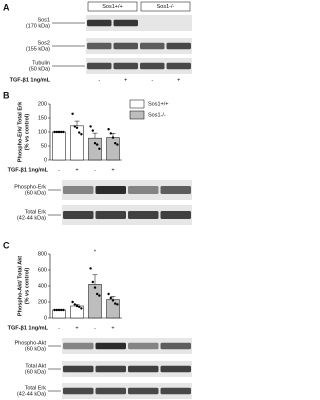 This screenshot has height=400, width=320. I want to click on treatment-sign: -, so click(99, 80).